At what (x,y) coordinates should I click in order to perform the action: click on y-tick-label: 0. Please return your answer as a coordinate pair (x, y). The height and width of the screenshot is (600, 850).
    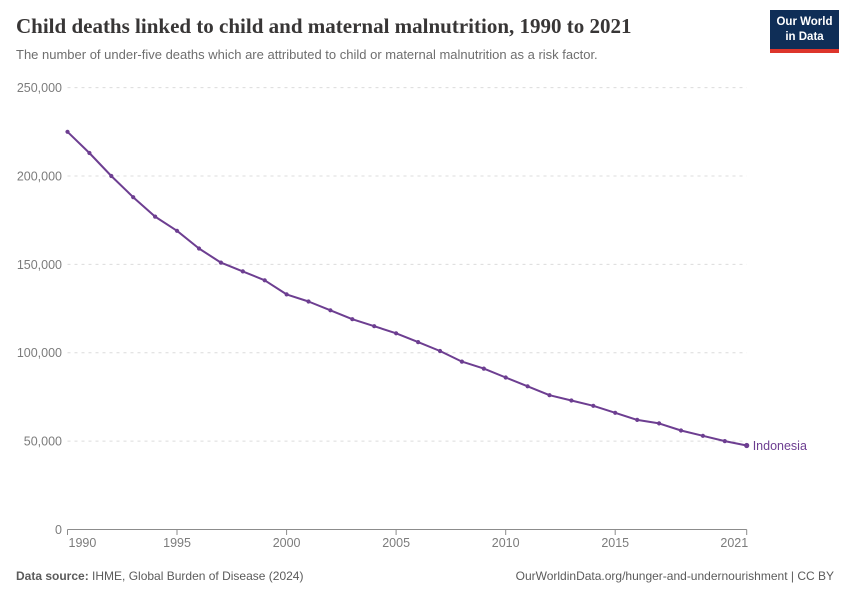
    Looking at the image, I should click on (58, 530).